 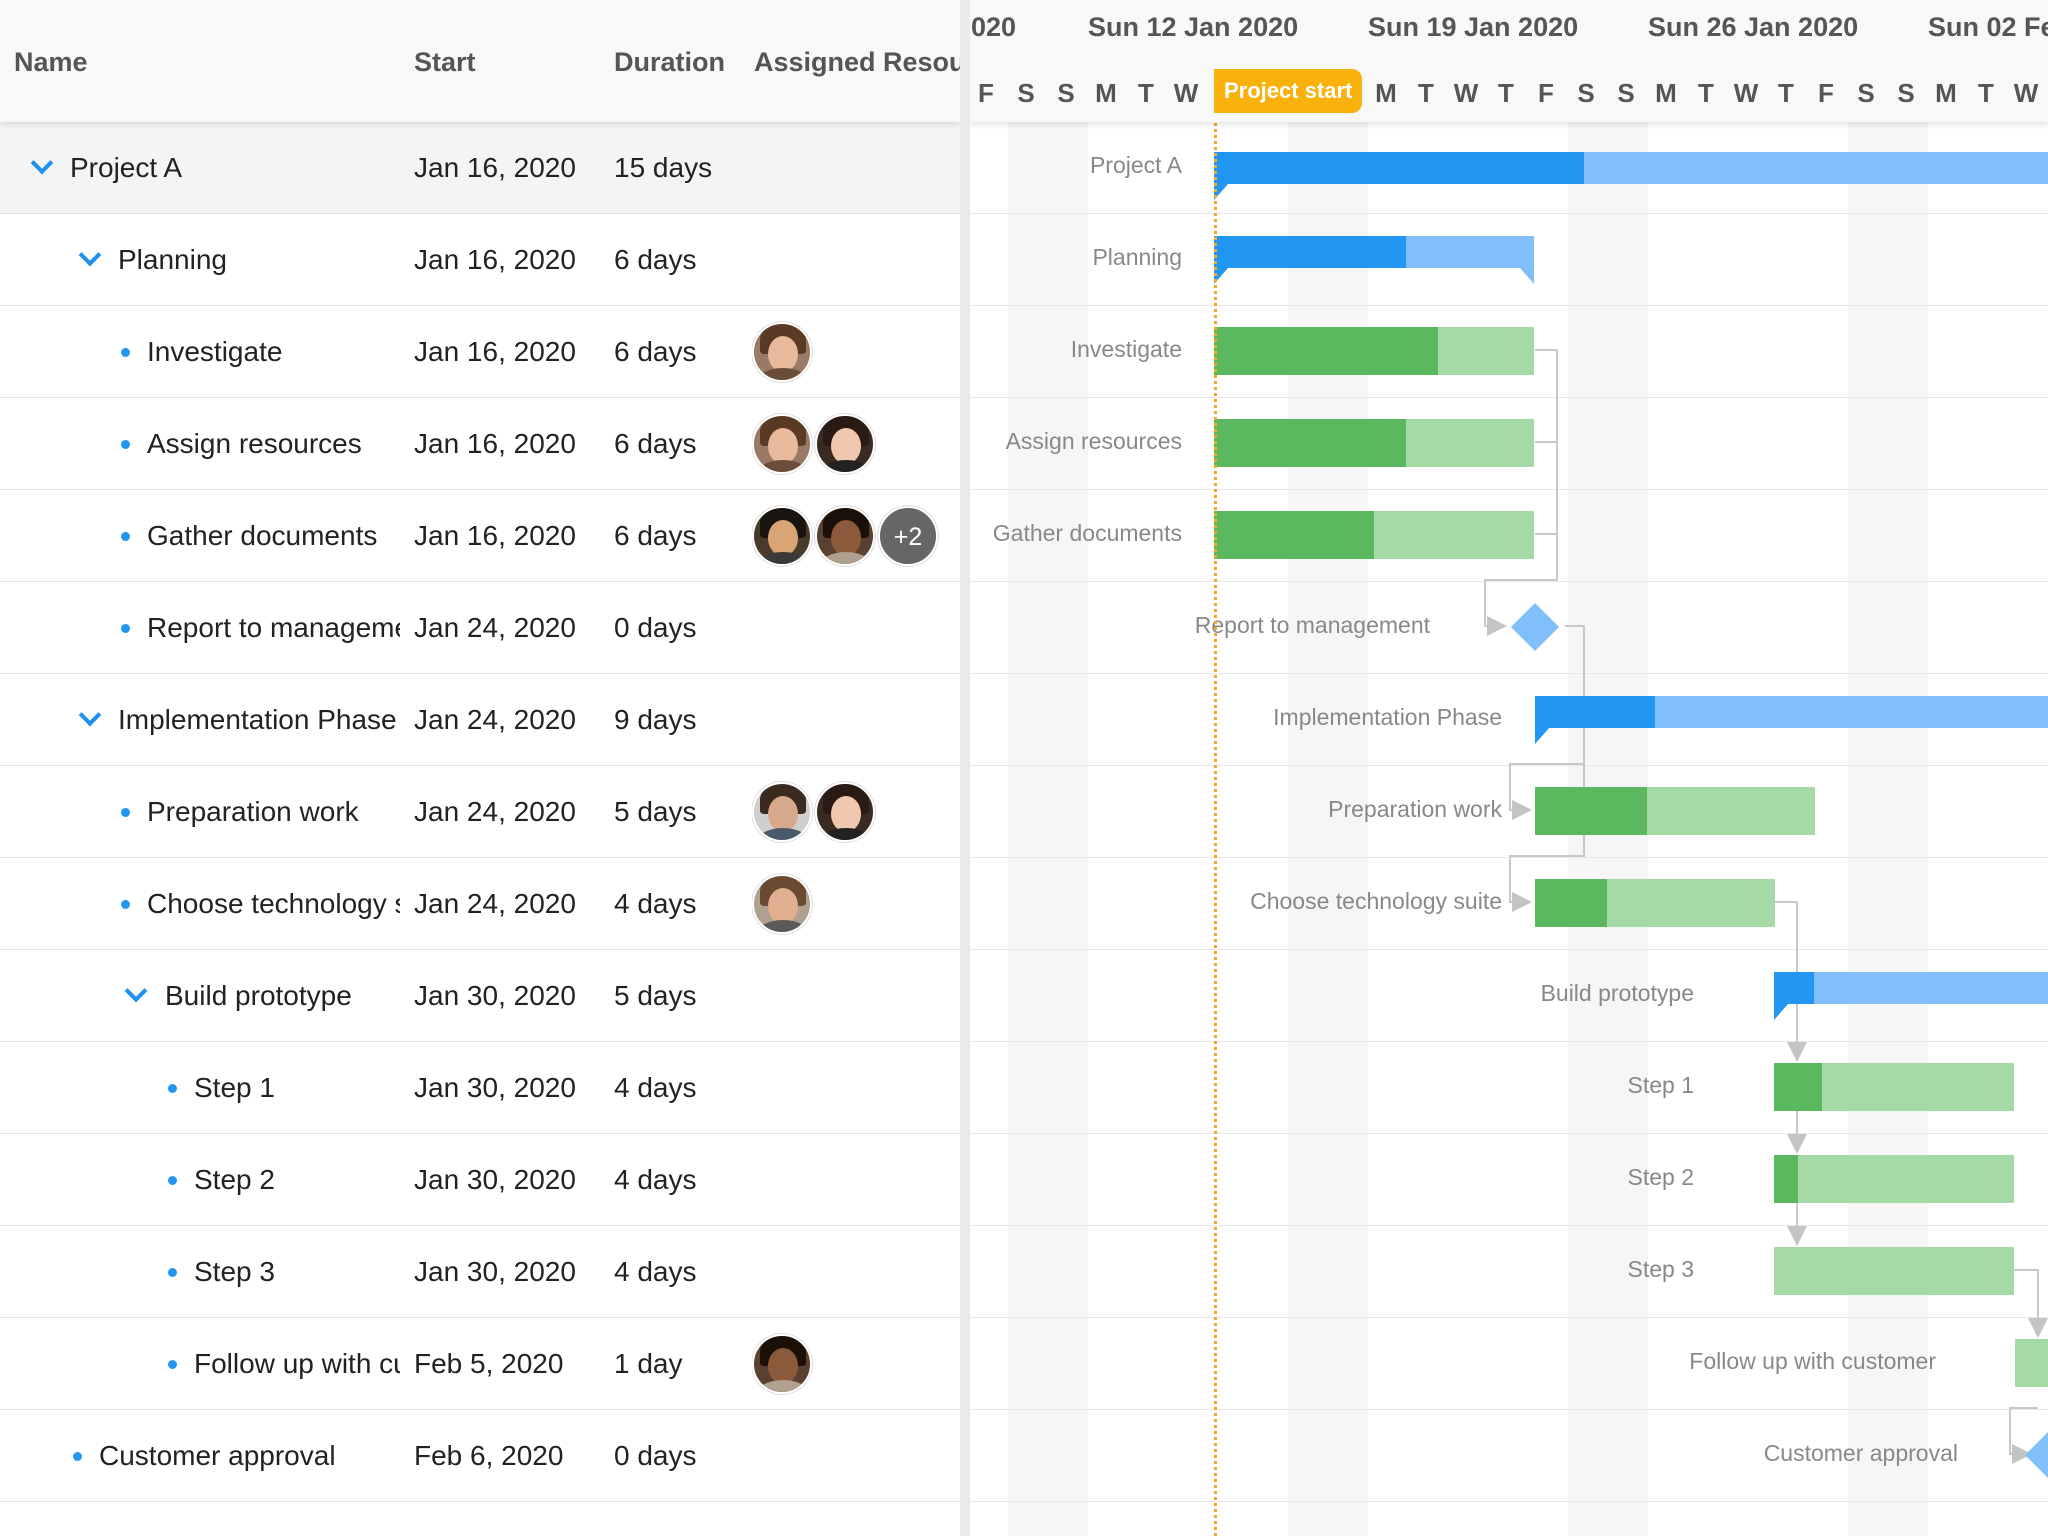 I want to click on task-row-project-a: Project A Jan 16, 2020 15 days, so click(x=480, y=168).